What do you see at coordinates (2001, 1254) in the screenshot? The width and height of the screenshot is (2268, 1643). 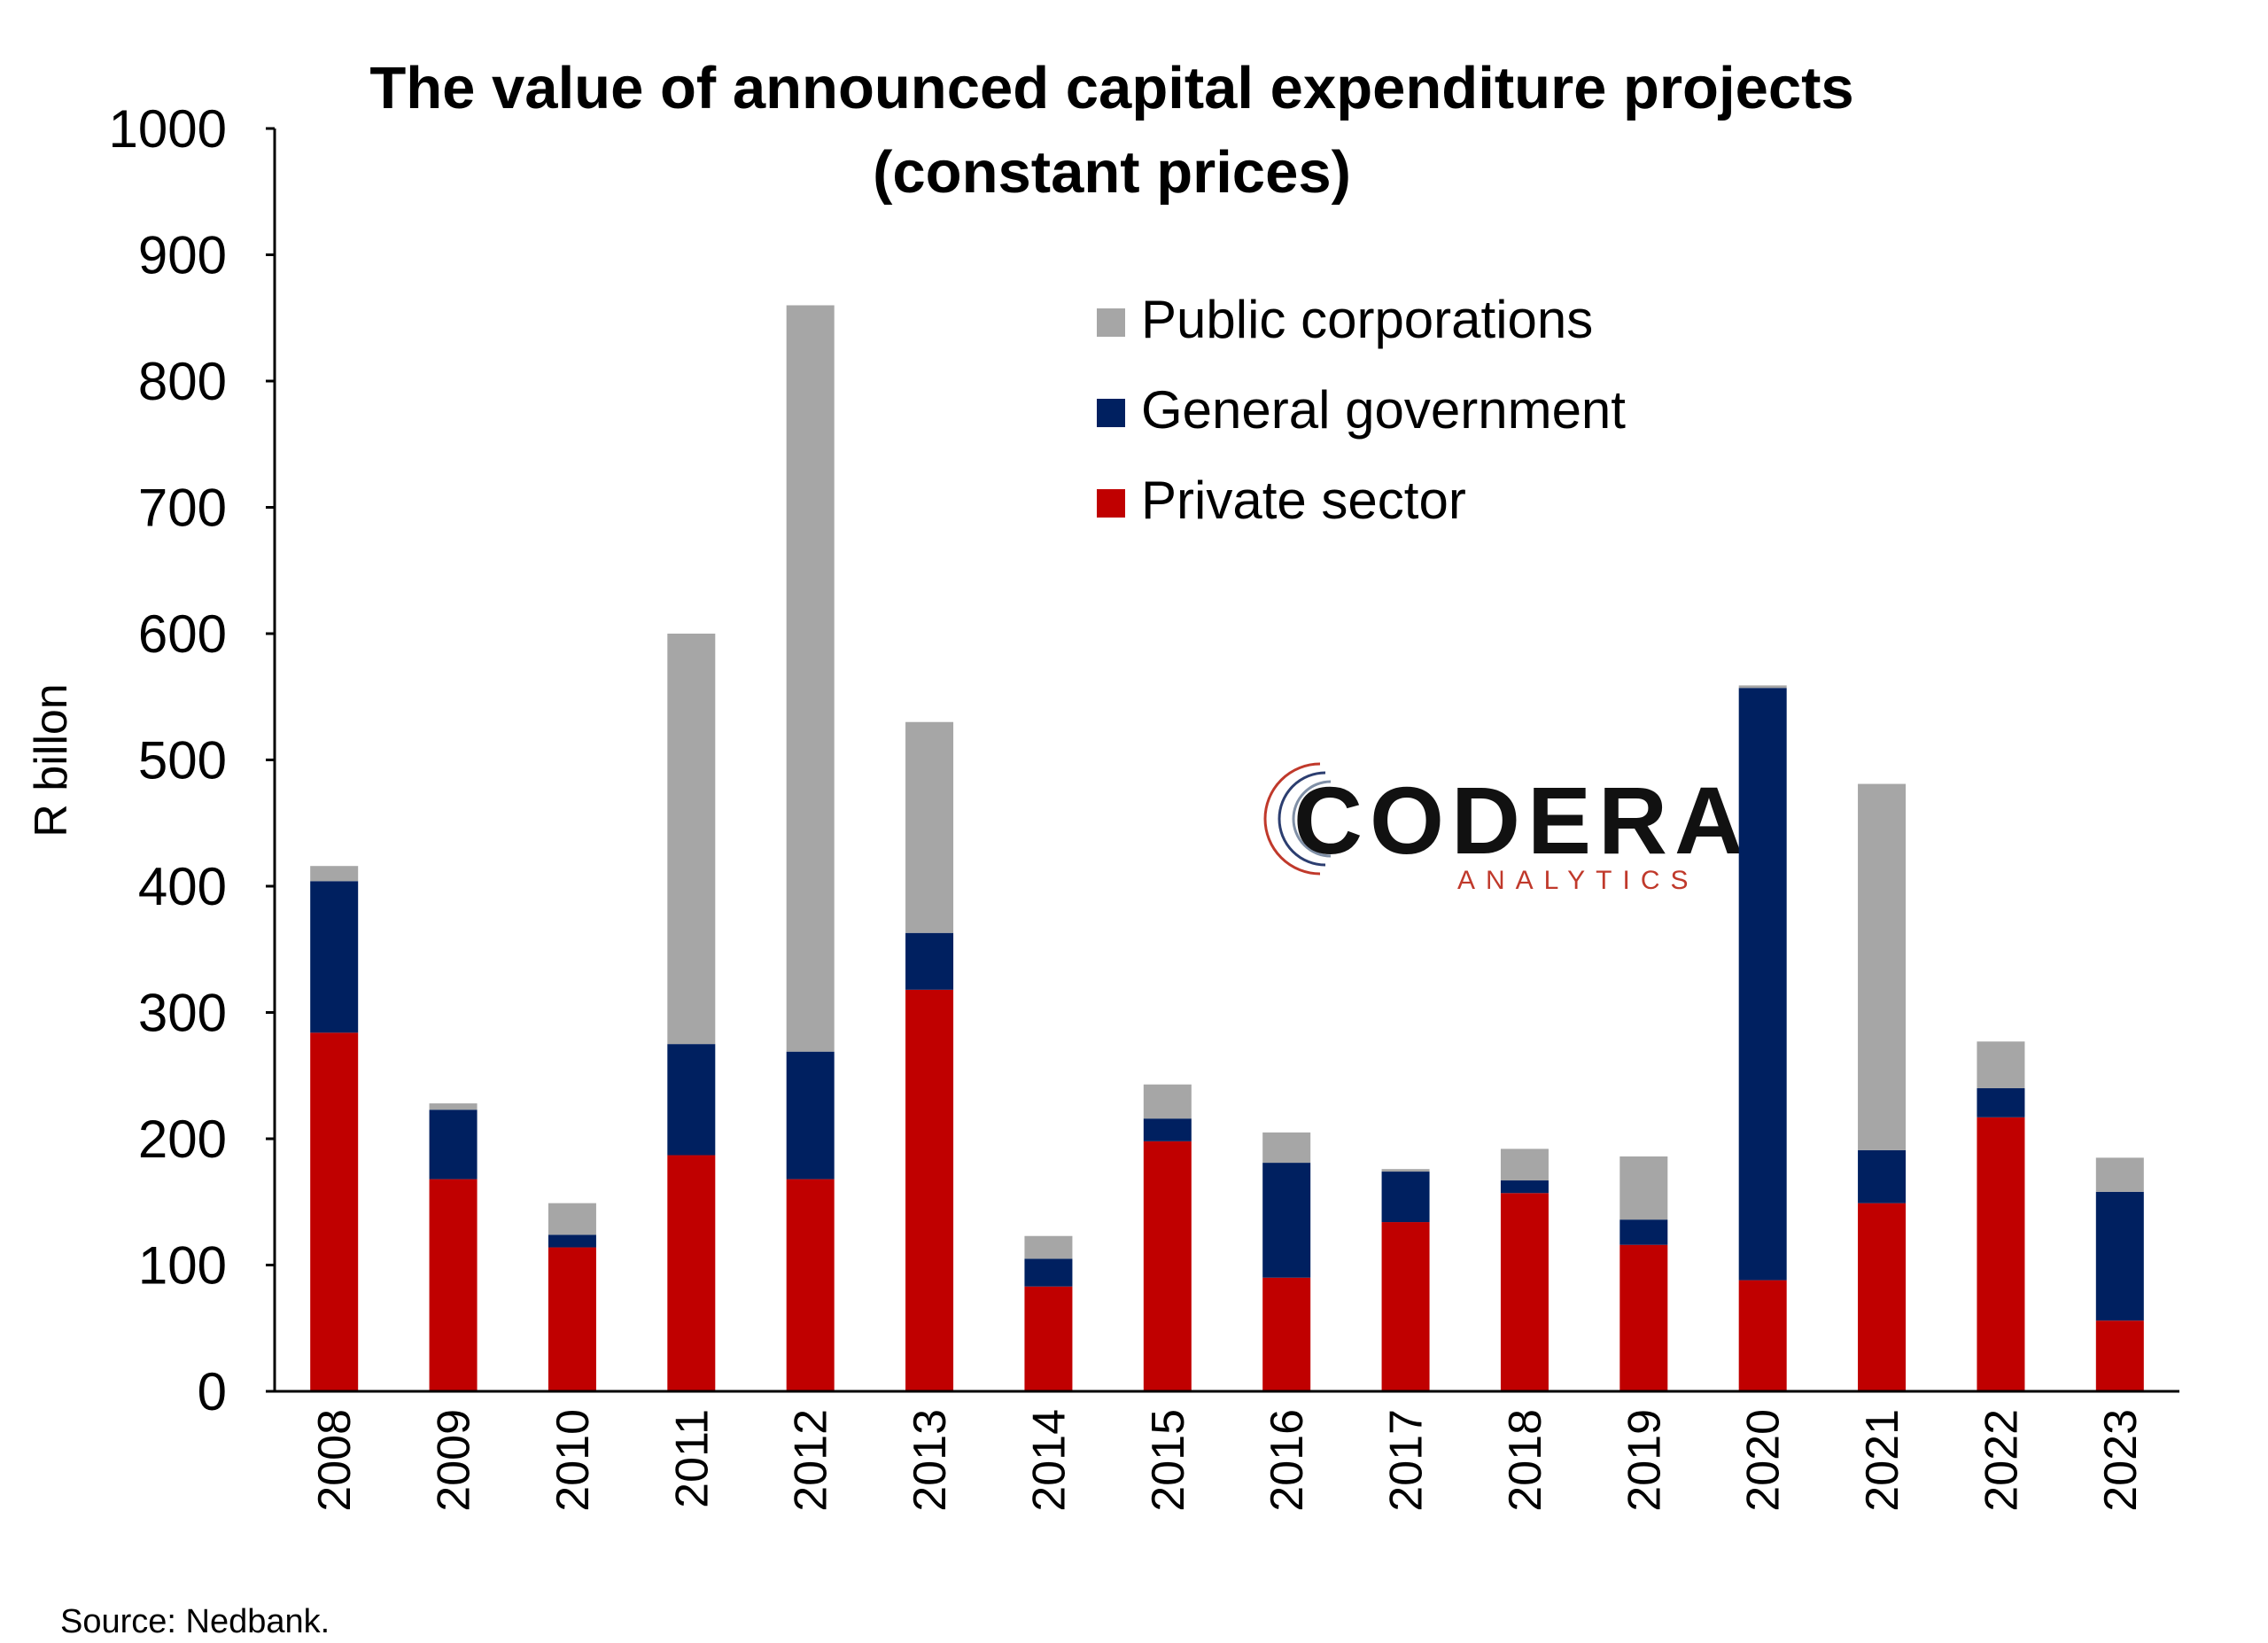 I see `bar-private-sector-2022` at bounding box center [2001, 1254].